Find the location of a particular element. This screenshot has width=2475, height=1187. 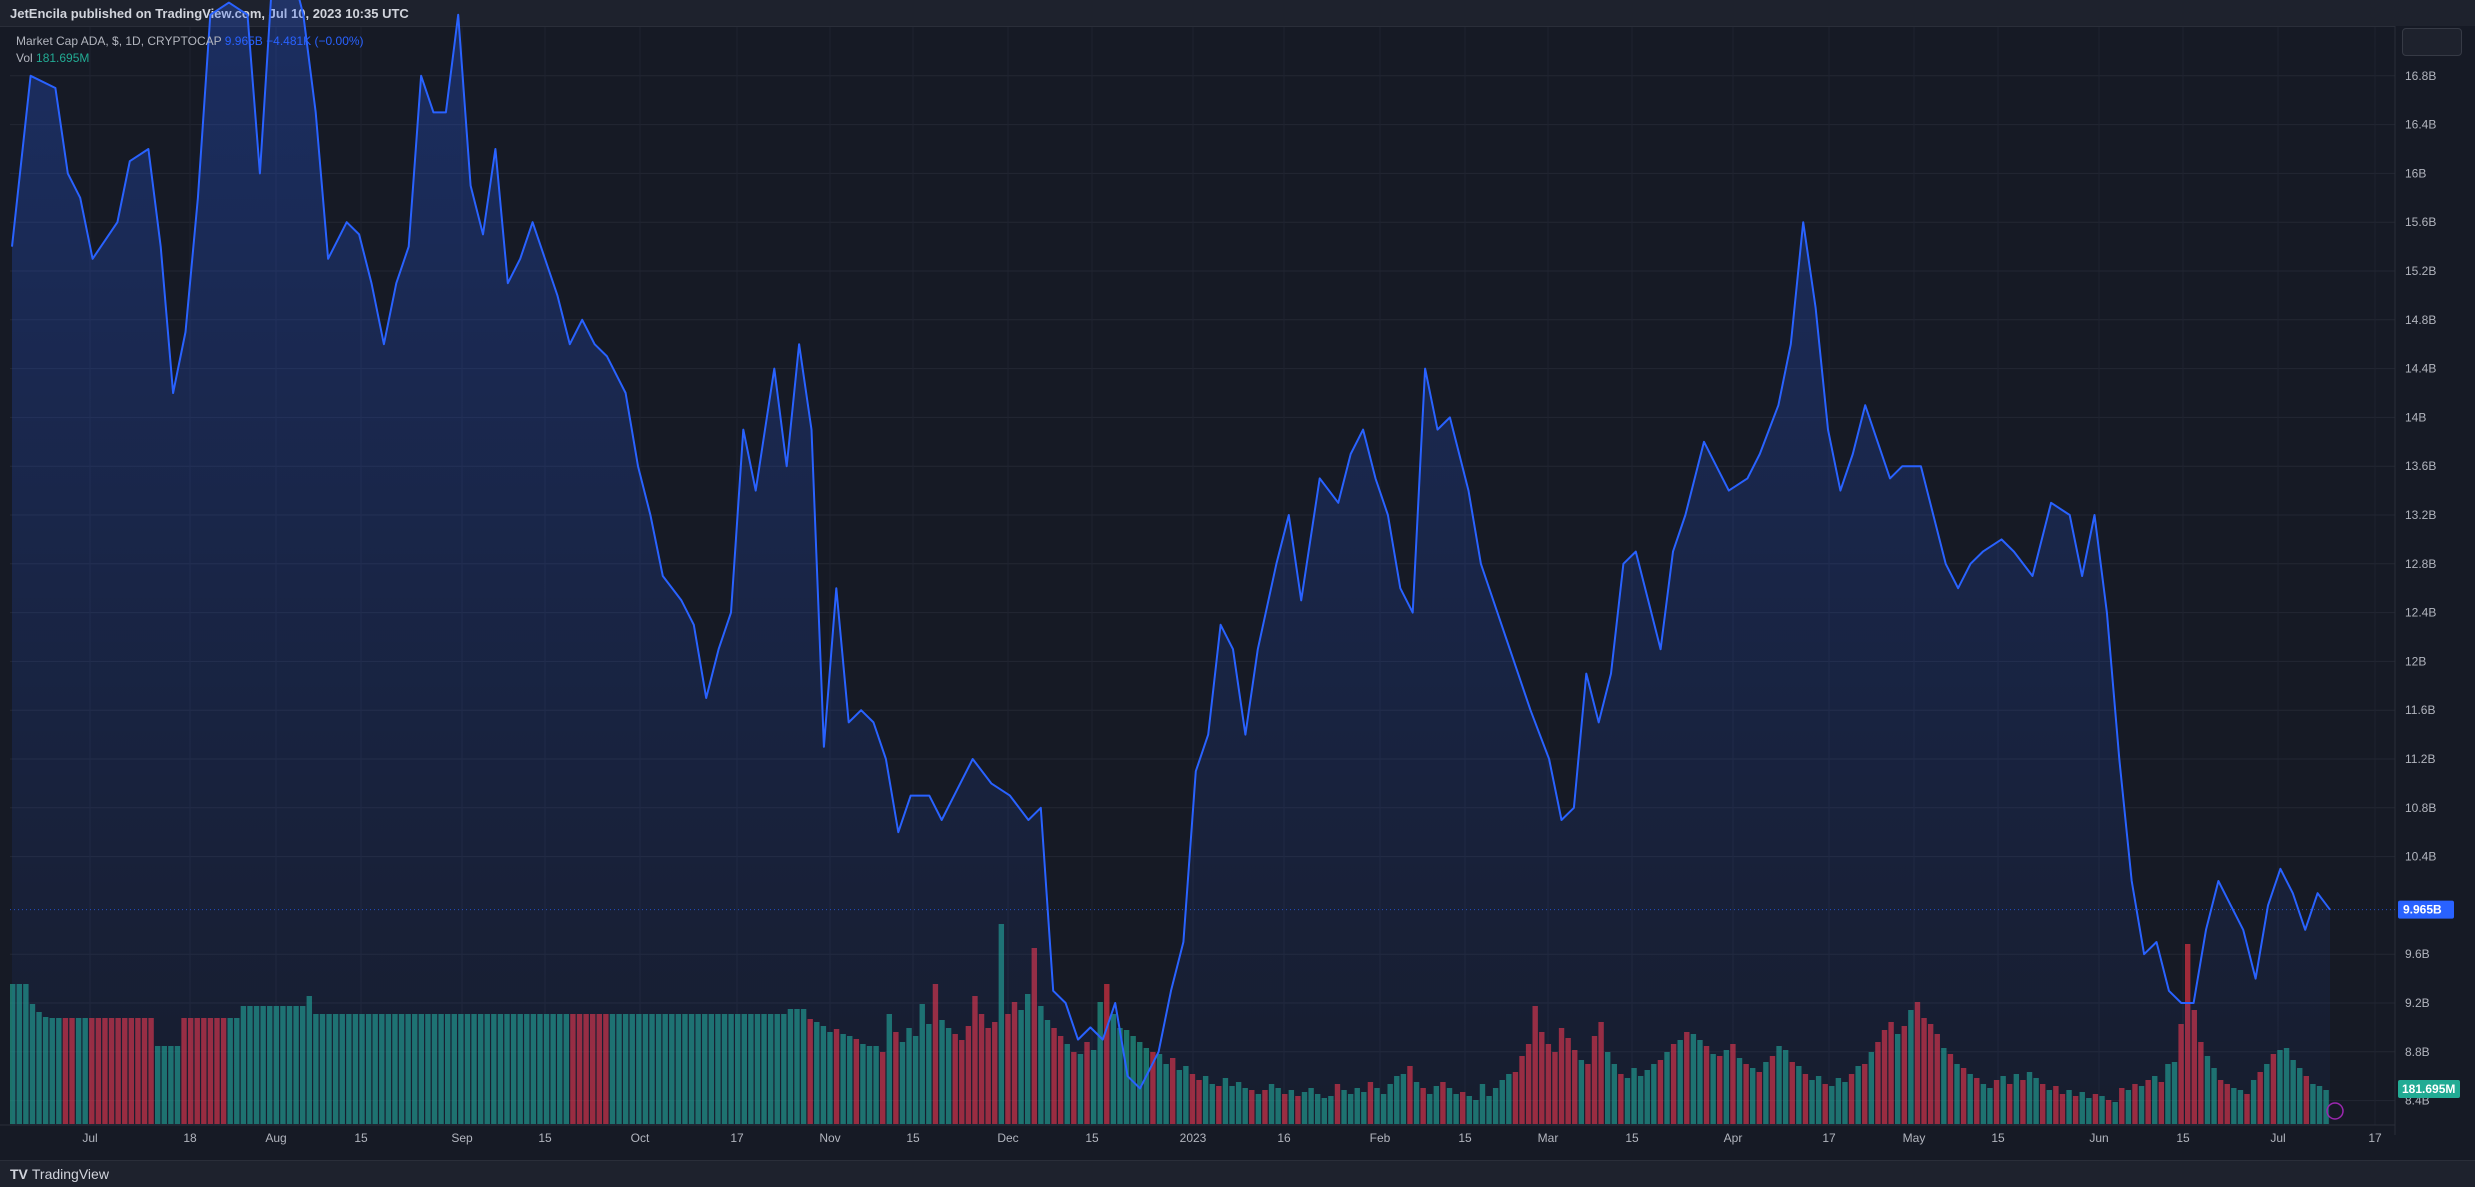

x-tick-label: Nov is located at coordinates (829, 1138).